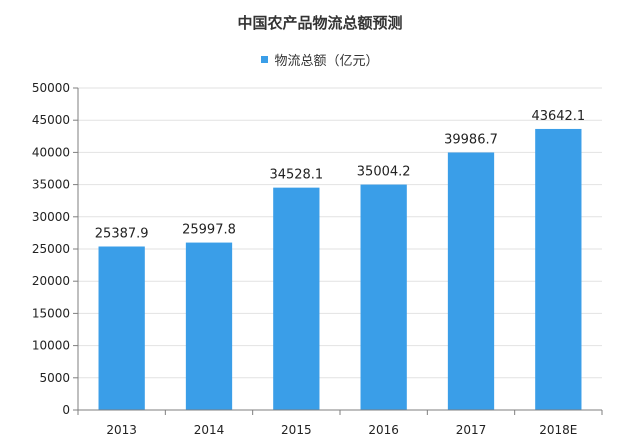  What do you see at coordinates (51, 120) in the screenshot?
I see `y-tick-label: 45000` at bounding box center [51, 120].